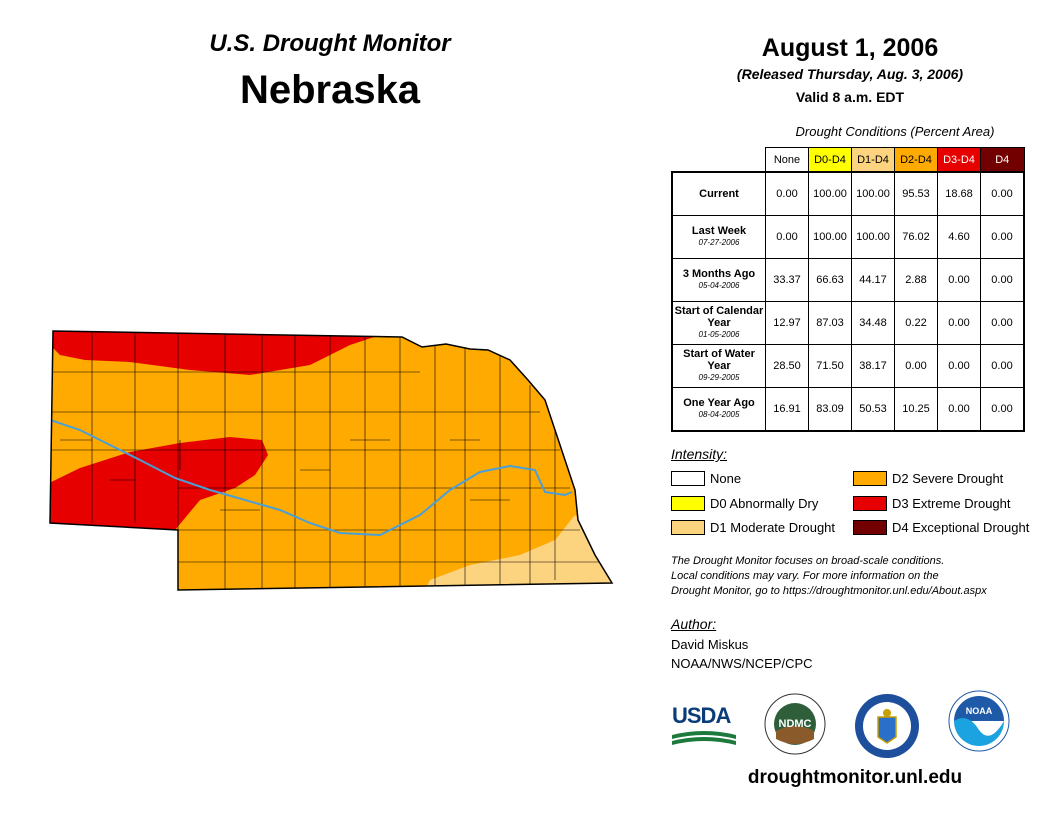 The image size is (1056, 816). What do you see at coordinates (873, 280) in the screenshot?
I see `table-cell: 44.17` at bounding box center [873, 280].